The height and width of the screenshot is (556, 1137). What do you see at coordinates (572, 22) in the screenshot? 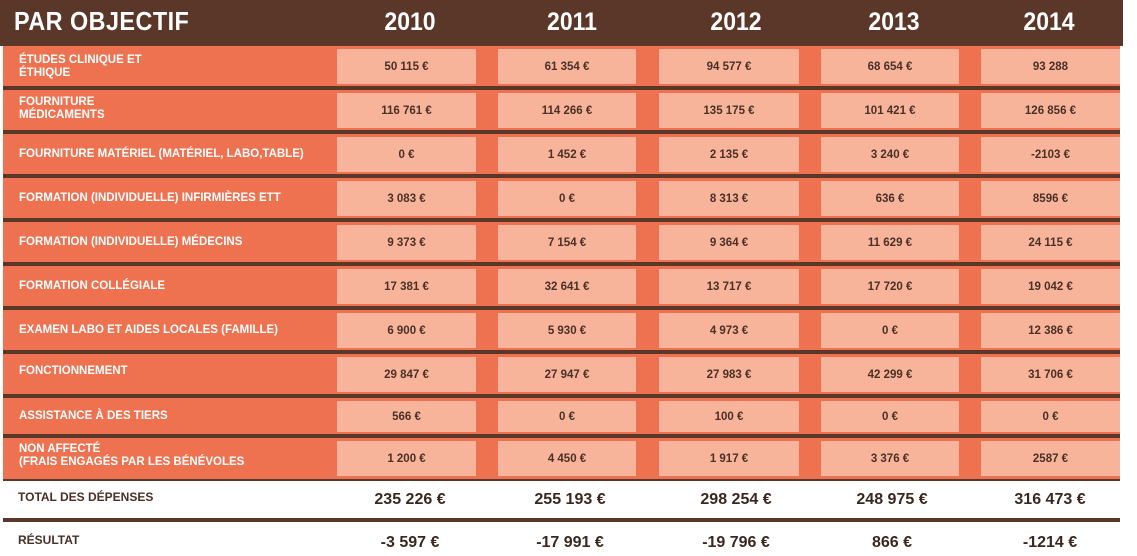
I see `year-header-2011: 2011` at bounding box center [572, 22].